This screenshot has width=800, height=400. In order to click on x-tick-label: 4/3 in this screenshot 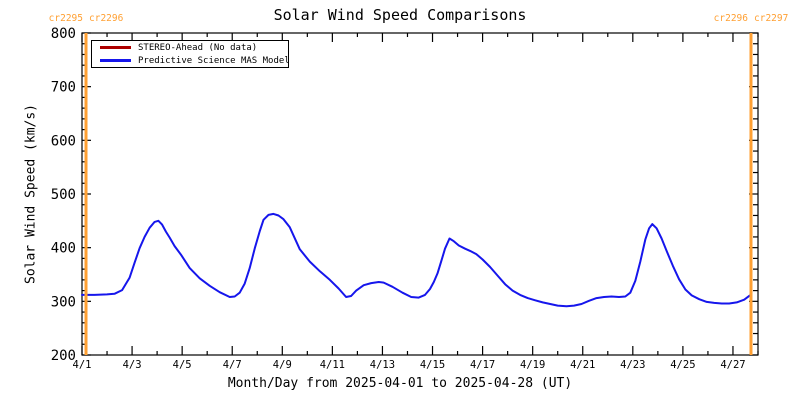, I will do `click(132, 365)`.